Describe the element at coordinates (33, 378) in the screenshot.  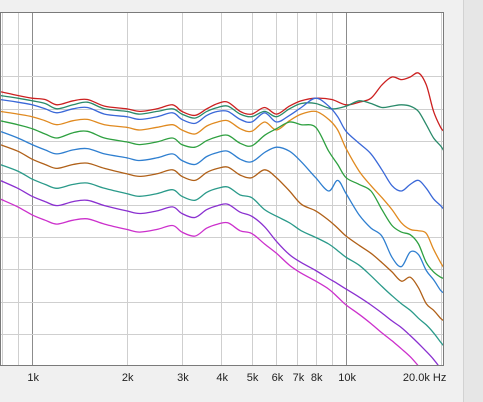
I see `x-tick-label: 1k` at that location.